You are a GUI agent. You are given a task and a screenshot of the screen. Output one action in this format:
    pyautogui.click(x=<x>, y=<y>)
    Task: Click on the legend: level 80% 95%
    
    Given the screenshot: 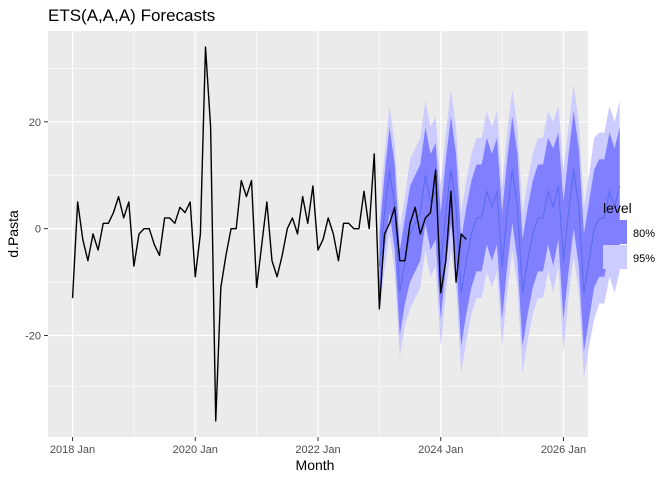 What is the action you would take?
    pyautogui.click(x=629, y=234)
    